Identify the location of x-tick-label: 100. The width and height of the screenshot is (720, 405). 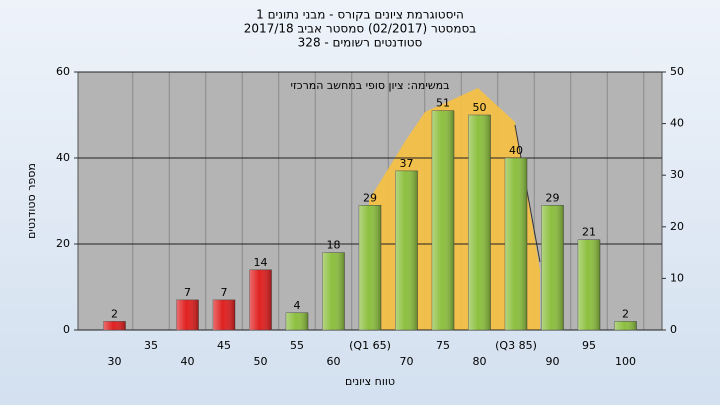
(625, 361).